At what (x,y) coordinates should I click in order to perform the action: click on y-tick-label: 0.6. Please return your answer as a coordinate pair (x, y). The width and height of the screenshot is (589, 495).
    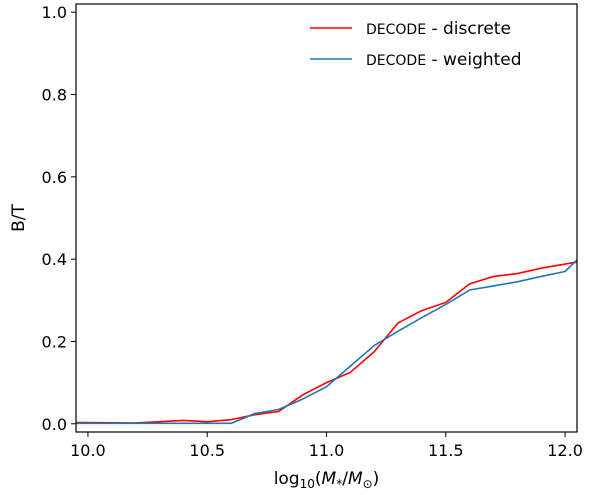
    Looking at the image, I should click on (54, 177).